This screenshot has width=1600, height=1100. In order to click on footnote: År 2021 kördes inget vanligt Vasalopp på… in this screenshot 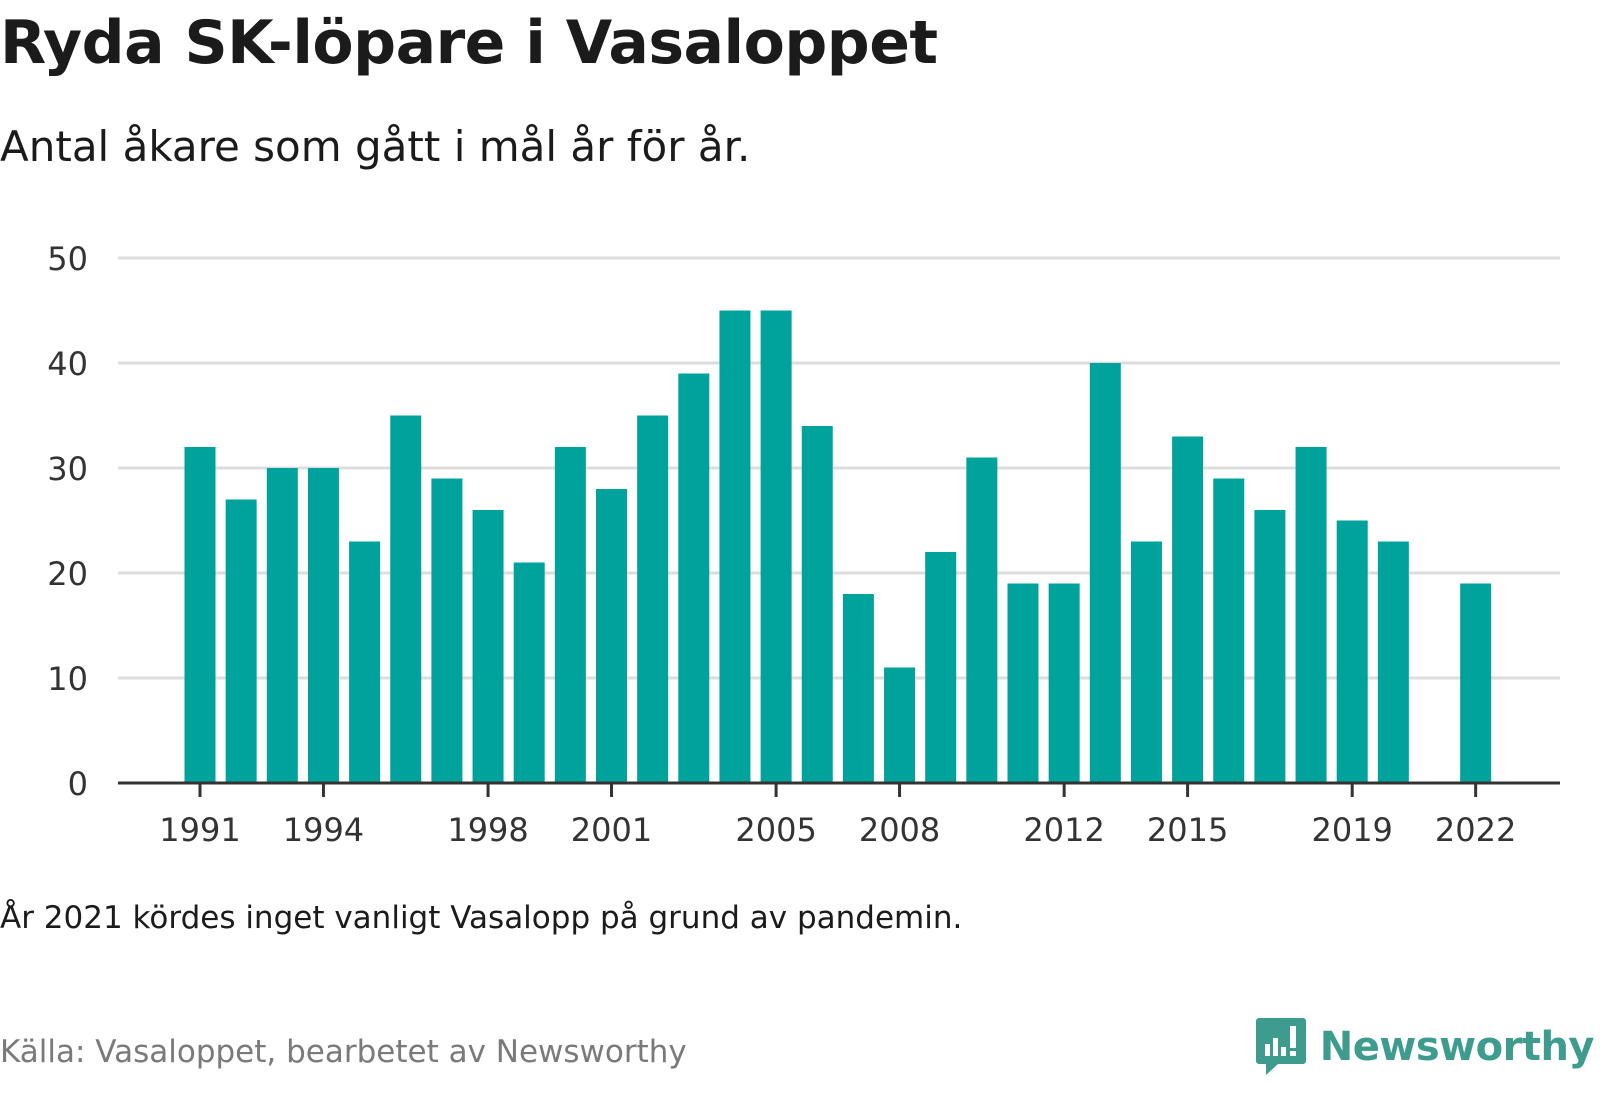, I will do `click(481, 918)`.